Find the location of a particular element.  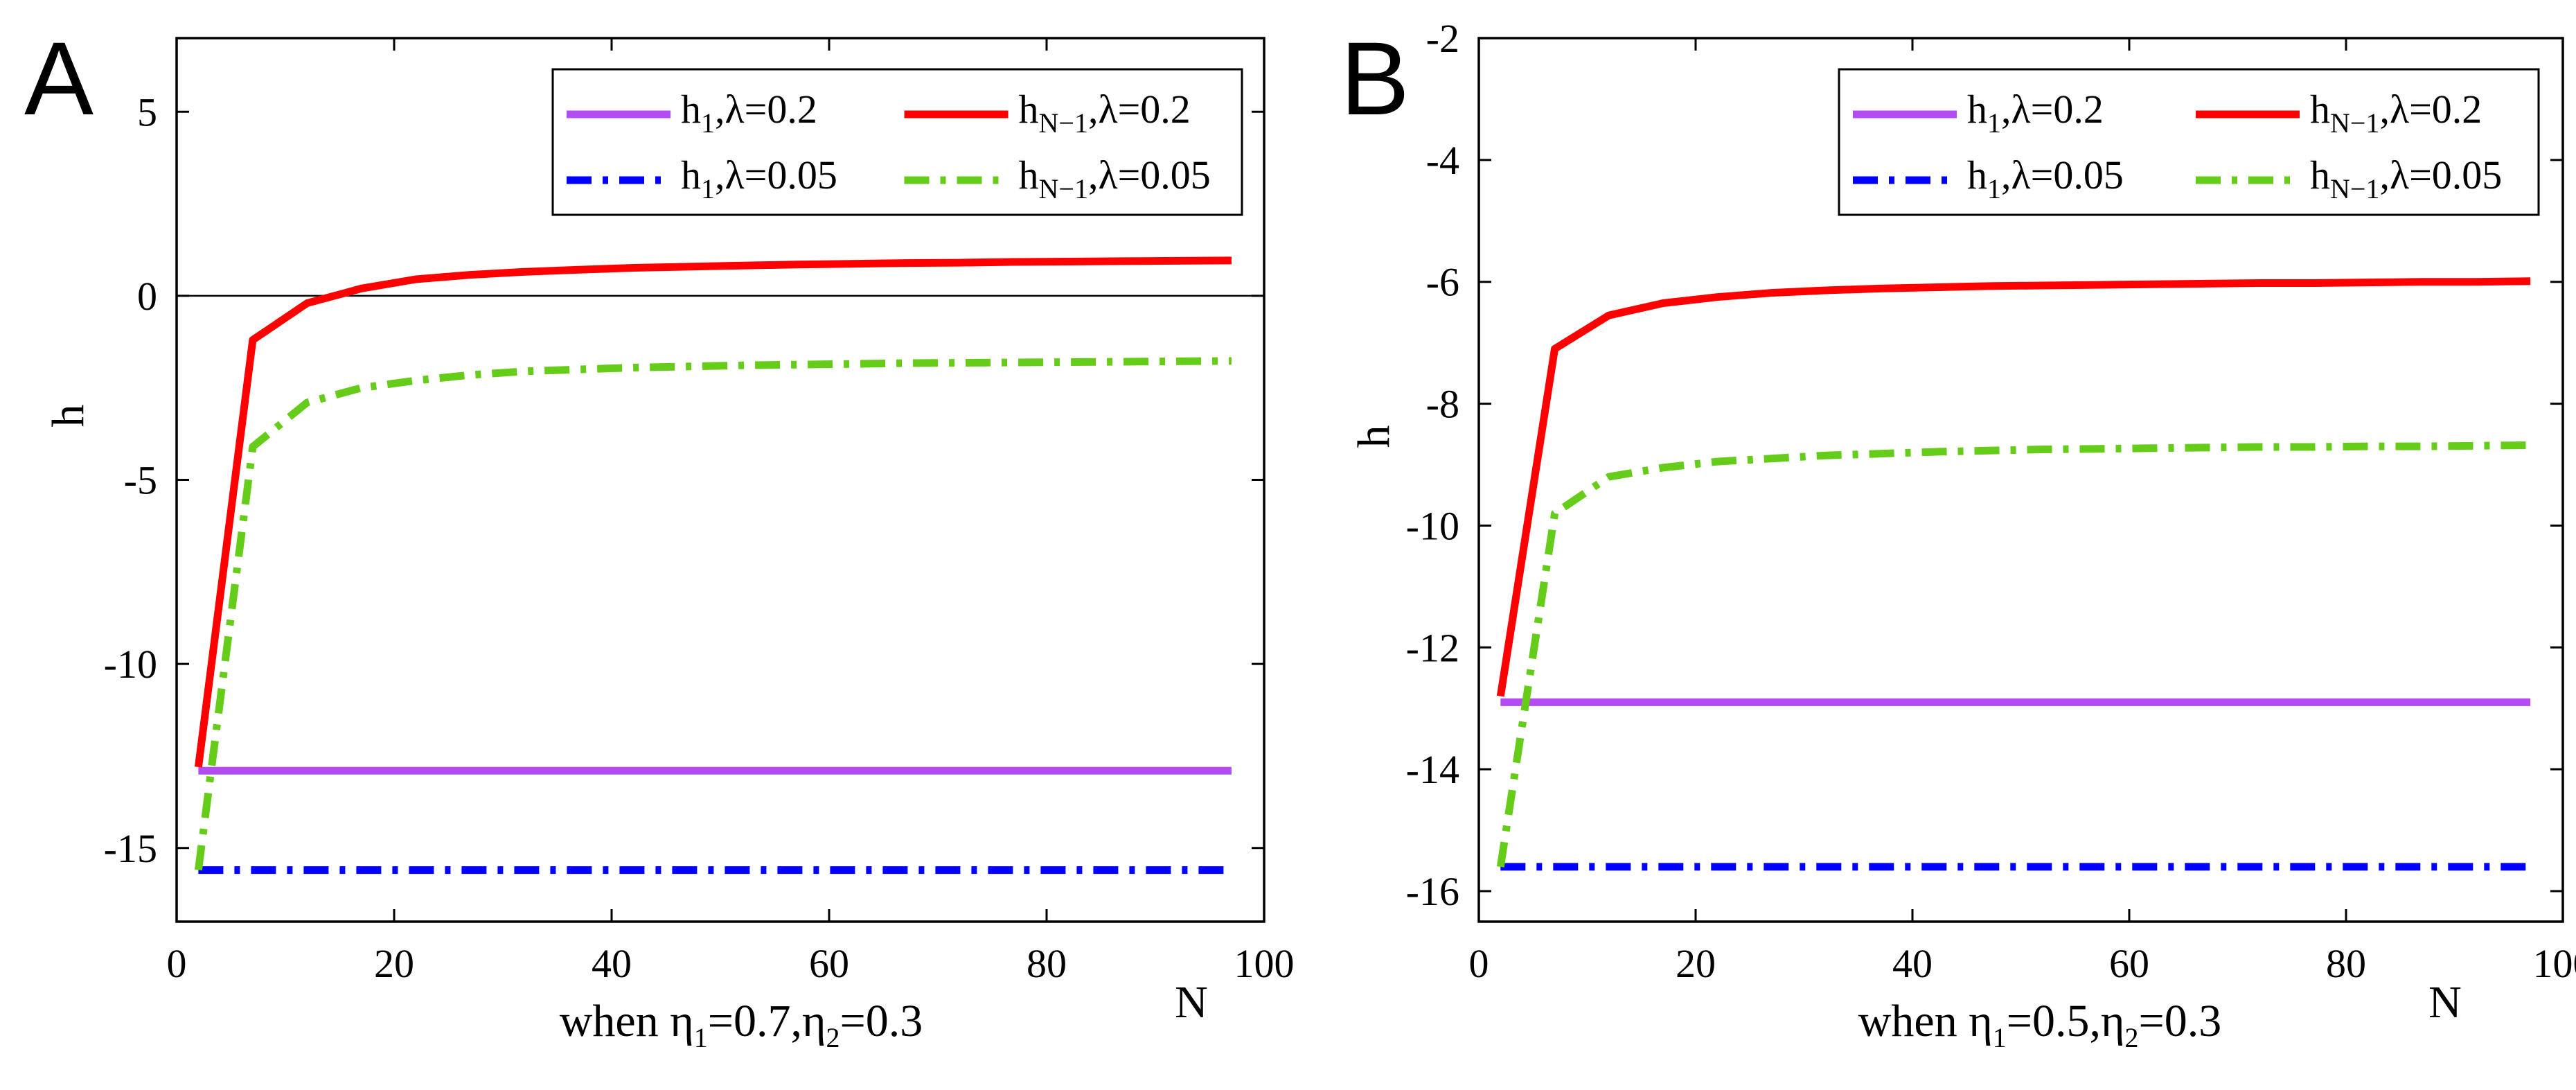

y-tick-label: -15 is located at coordinates (130, 848).